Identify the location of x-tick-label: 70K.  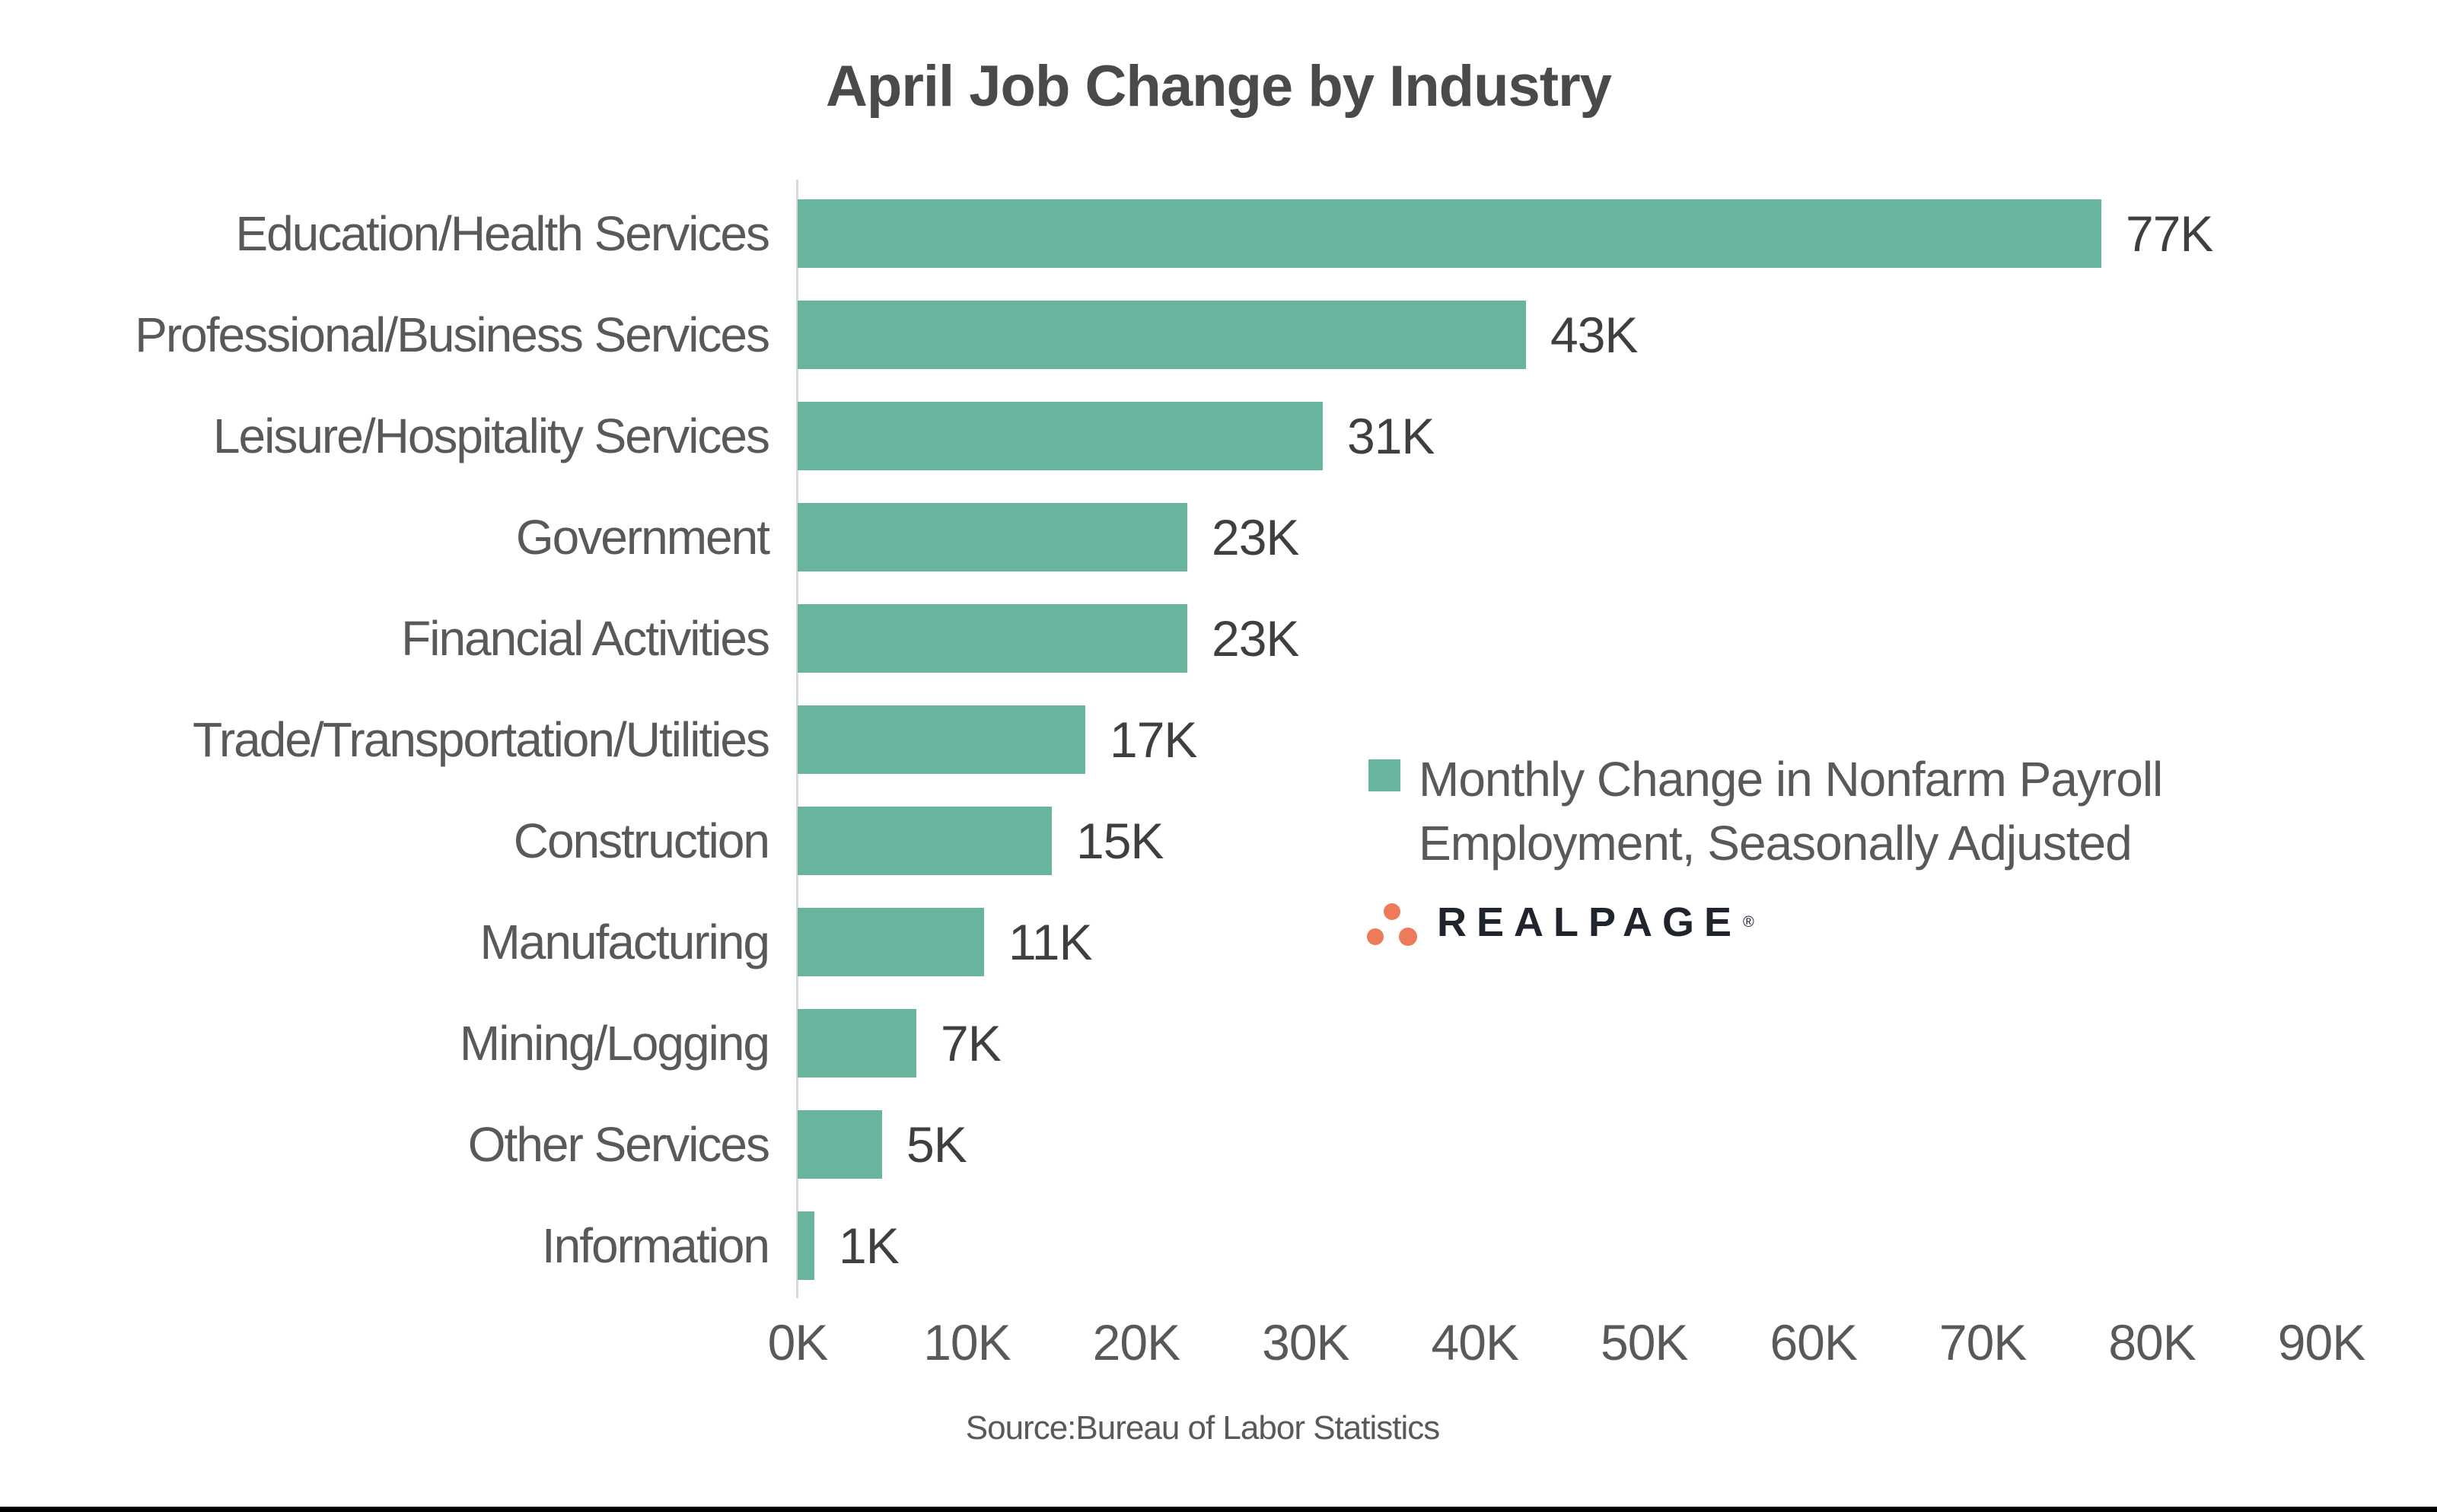
(1982, 1342).